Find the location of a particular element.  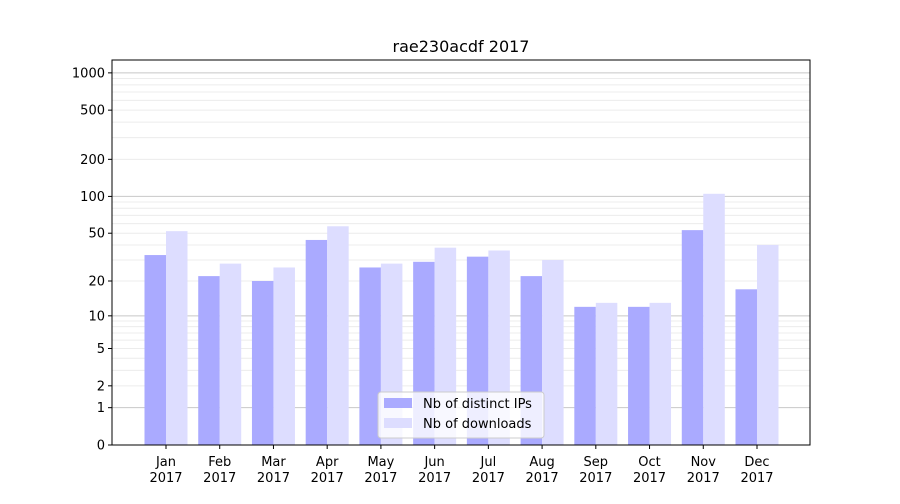

y-tick-label: 500 is located at coordinates (92, 111).